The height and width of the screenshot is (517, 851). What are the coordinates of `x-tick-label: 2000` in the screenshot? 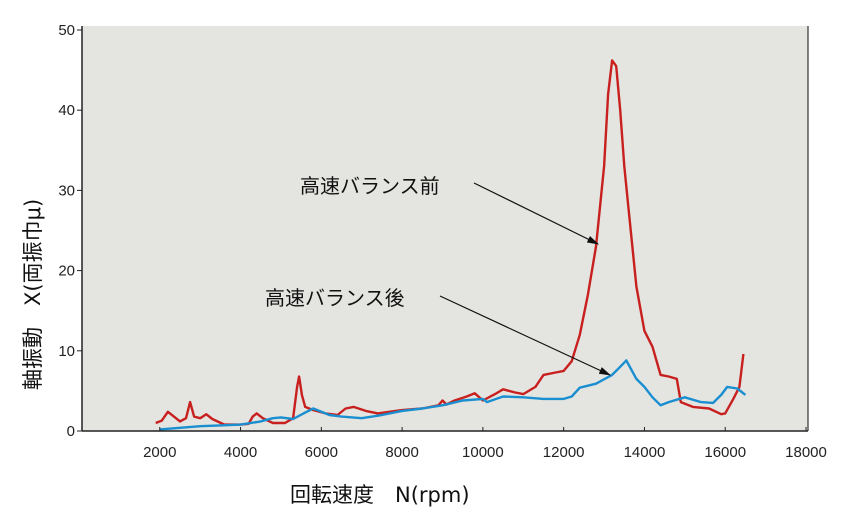 It's located at (159, 452).